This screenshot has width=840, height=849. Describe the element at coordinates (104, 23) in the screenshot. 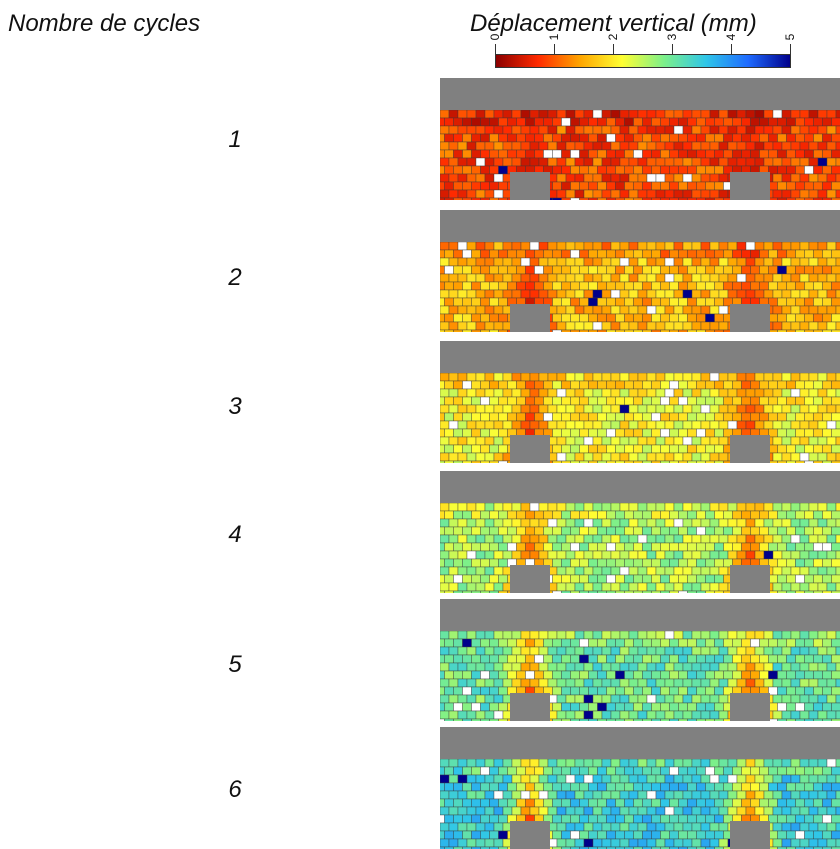

I see `cycles-axis-title: Nombre de cycles` at that location.